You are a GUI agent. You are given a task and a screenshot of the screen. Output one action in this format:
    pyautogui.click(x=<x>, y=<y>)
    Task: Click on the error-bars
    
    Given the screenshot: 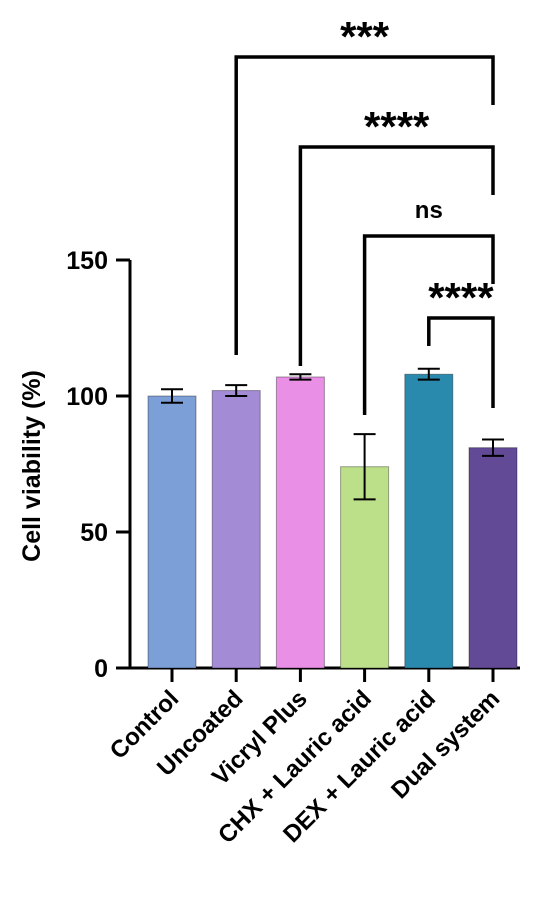 What is the action you would take?
    pyautogui.click(x=332, y=434)
    